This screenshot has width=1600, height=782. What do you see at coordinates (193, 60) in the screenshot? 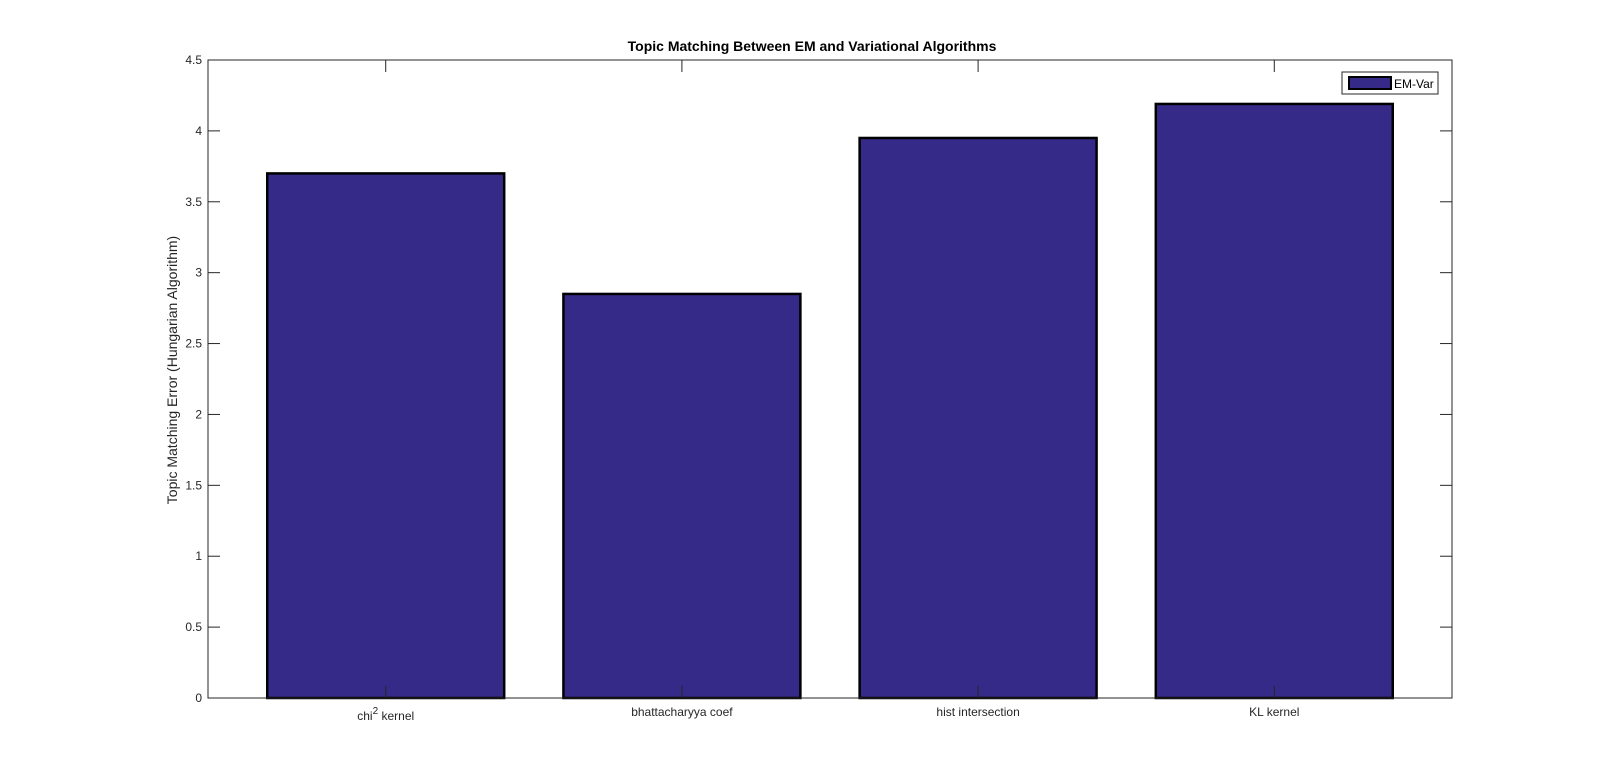
I see `y-tick-label-9: 4.5` at bounding box center [193, 60].